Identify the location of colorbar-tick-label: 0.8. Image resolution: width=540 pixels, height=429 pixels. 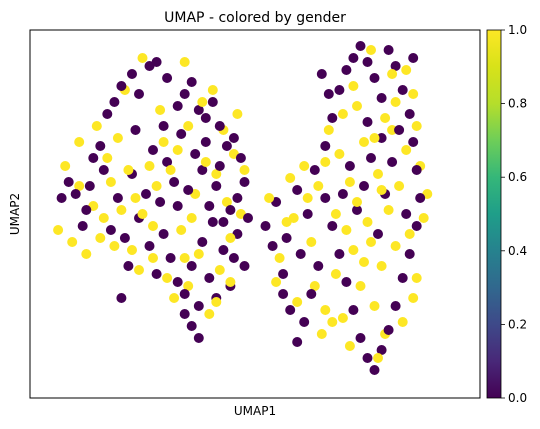
(517, 104).